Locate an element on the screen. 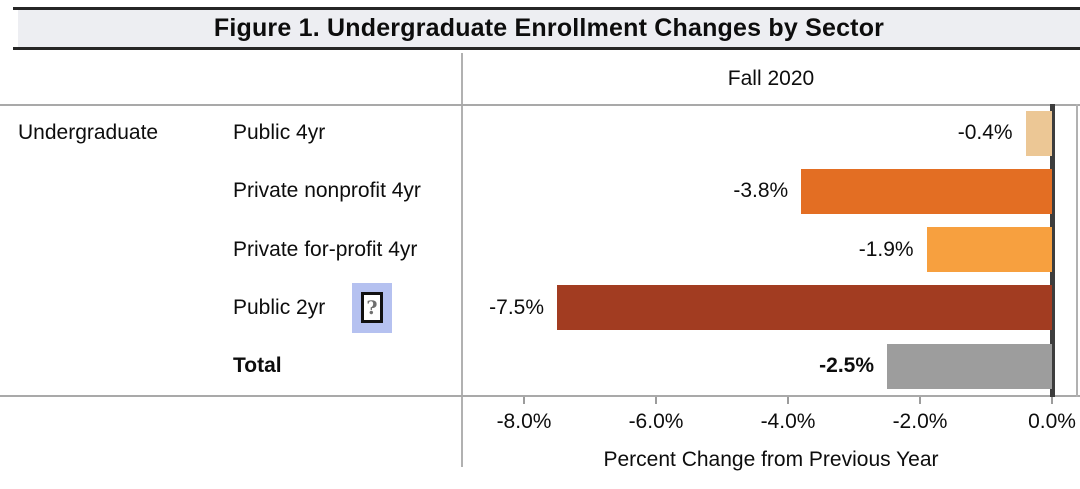  row-label-private-for-profit-4yr: Private for-profit 4yr is located at coordinates (325, 249).